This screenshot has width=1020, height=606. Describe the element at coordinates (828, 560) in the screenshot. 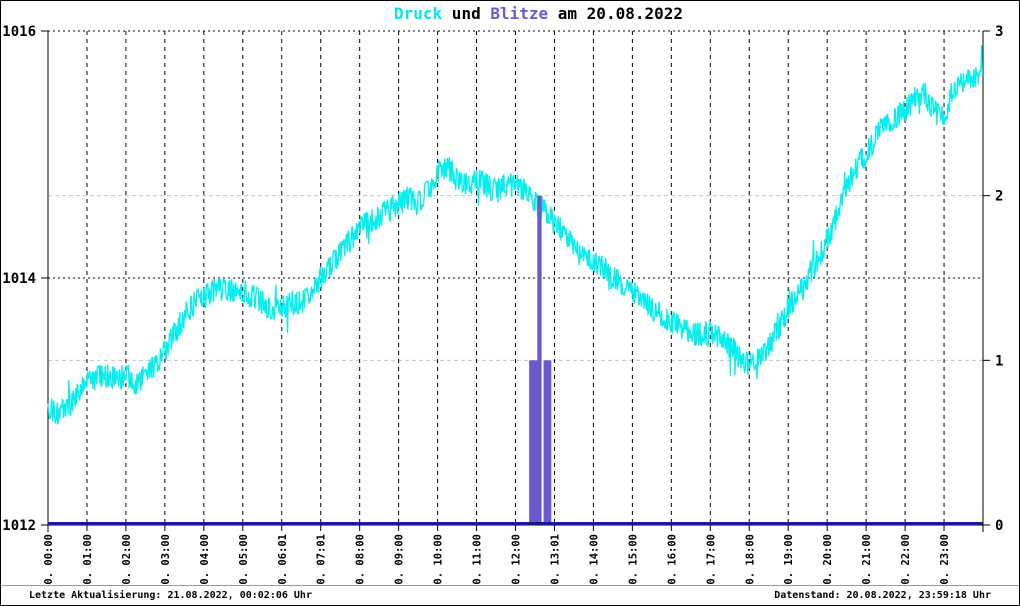

I see `x-tick-label: 20. 20:00` at that location.